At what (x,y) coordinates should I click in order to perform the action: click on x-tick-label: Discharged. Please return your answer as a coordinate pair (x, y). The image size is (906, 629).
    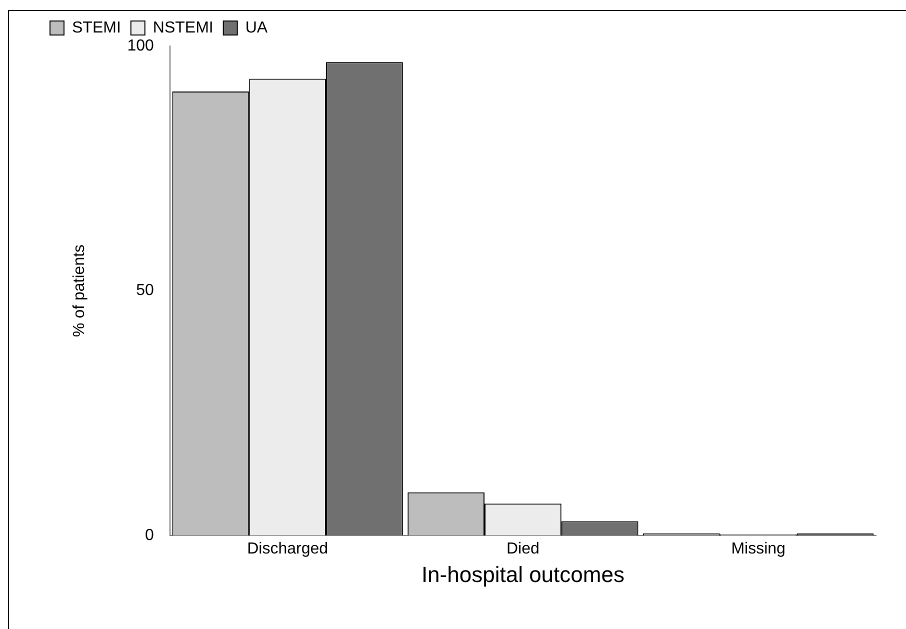
    Looking at the image, I should click on (287, 549).